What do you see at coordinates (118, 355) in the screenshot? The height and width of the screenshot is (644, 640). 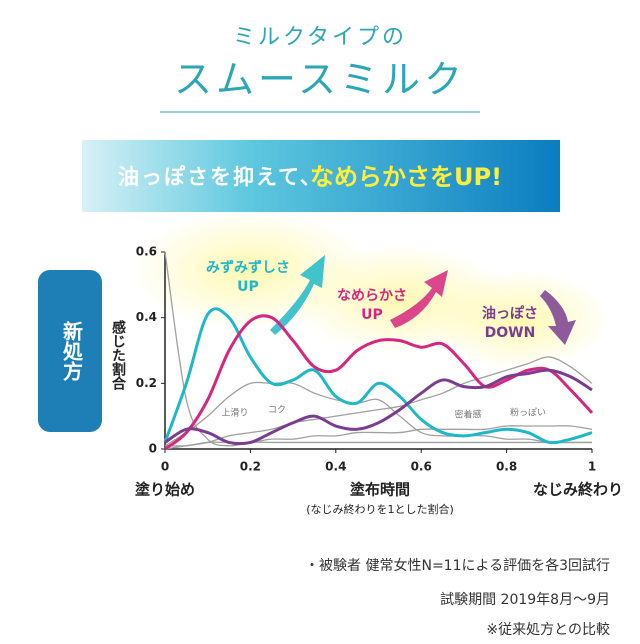 I see `y-axis-label: 感じた割合` at bounding box center [118, 355].